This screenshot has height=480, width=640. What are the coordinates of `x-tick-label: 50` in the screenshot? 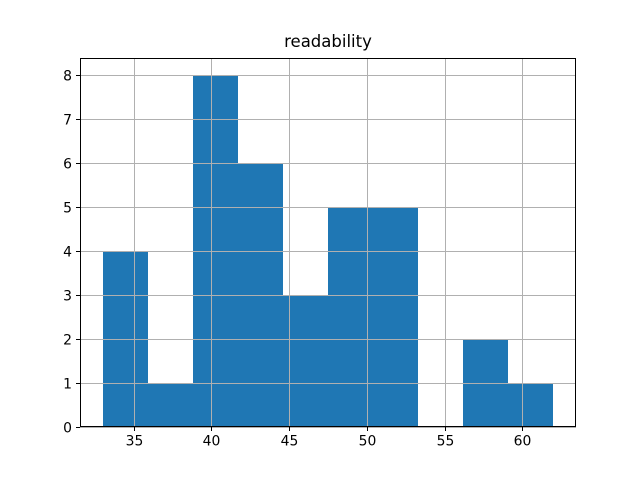 It's located at (368, 442).